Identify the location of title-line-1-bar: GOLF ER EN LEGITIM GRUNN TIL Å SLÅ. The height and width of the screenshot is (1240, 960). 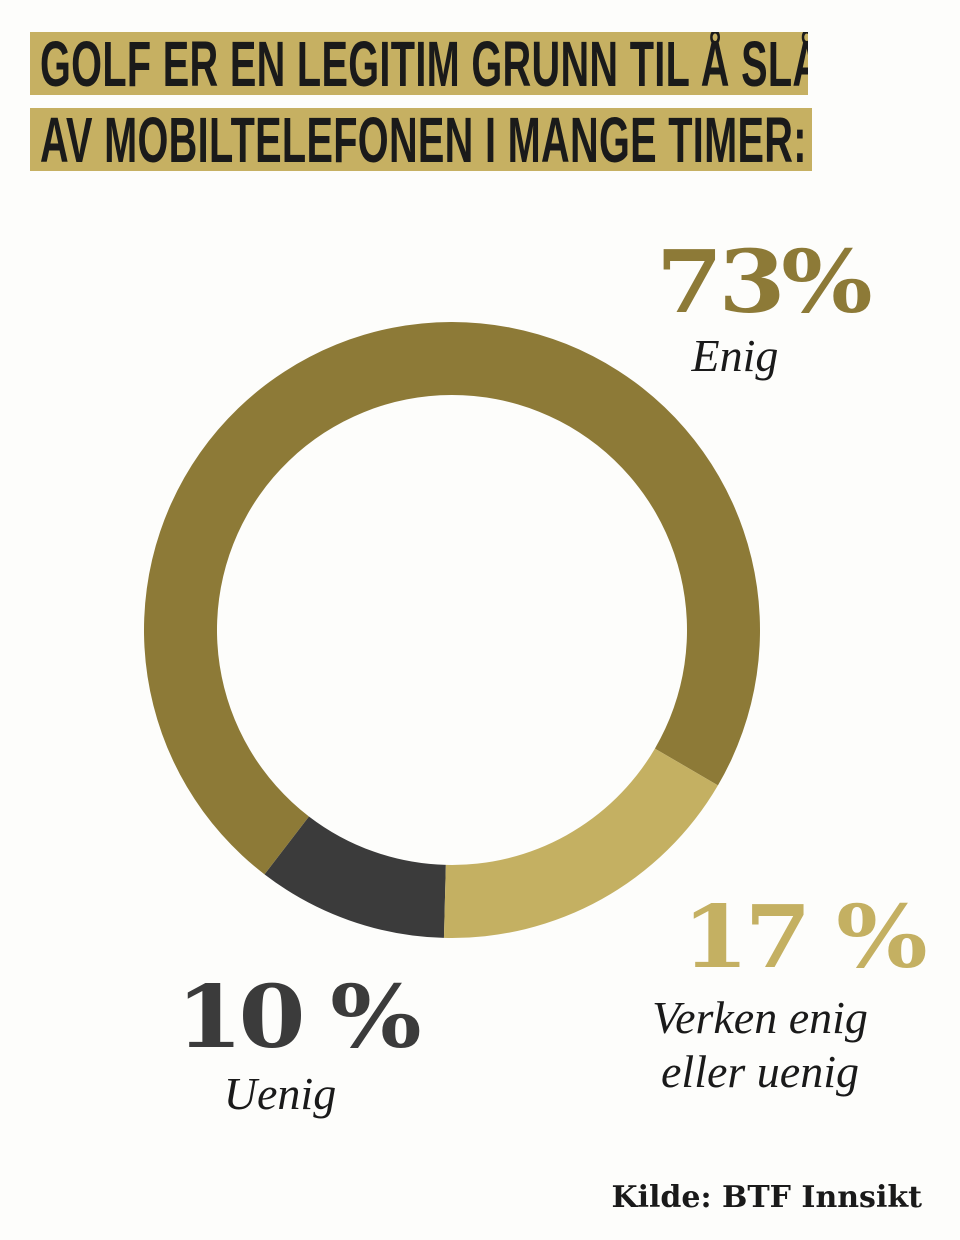
(419, 63).